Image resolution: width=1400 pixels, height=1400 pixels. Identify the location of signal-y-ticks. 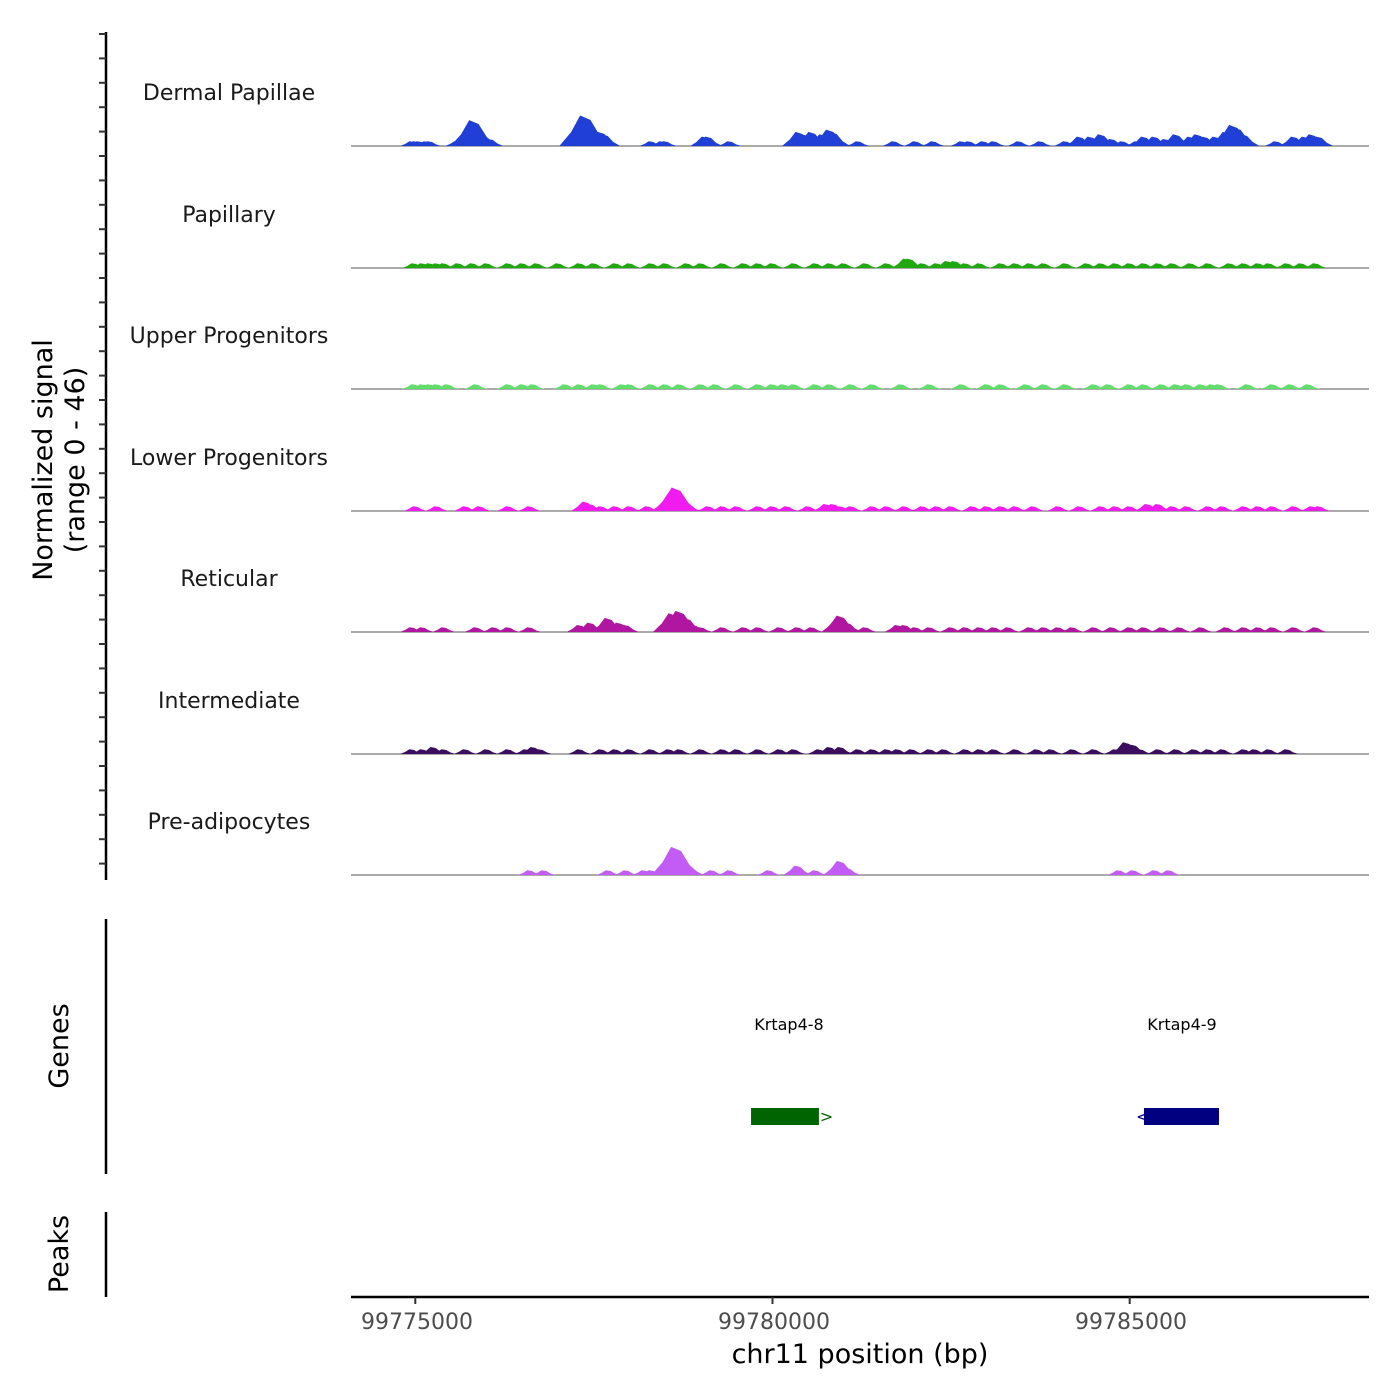
(102, 449).